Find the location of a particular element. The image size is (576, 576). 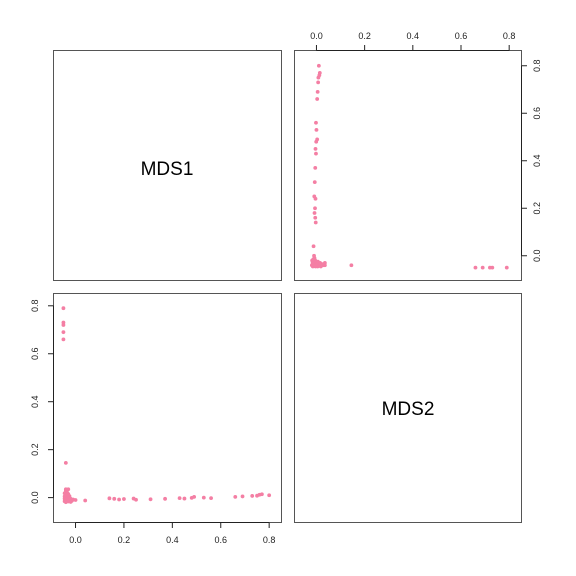

axis-right-tick-label: 0.4 is located at coordinates (537, 160).